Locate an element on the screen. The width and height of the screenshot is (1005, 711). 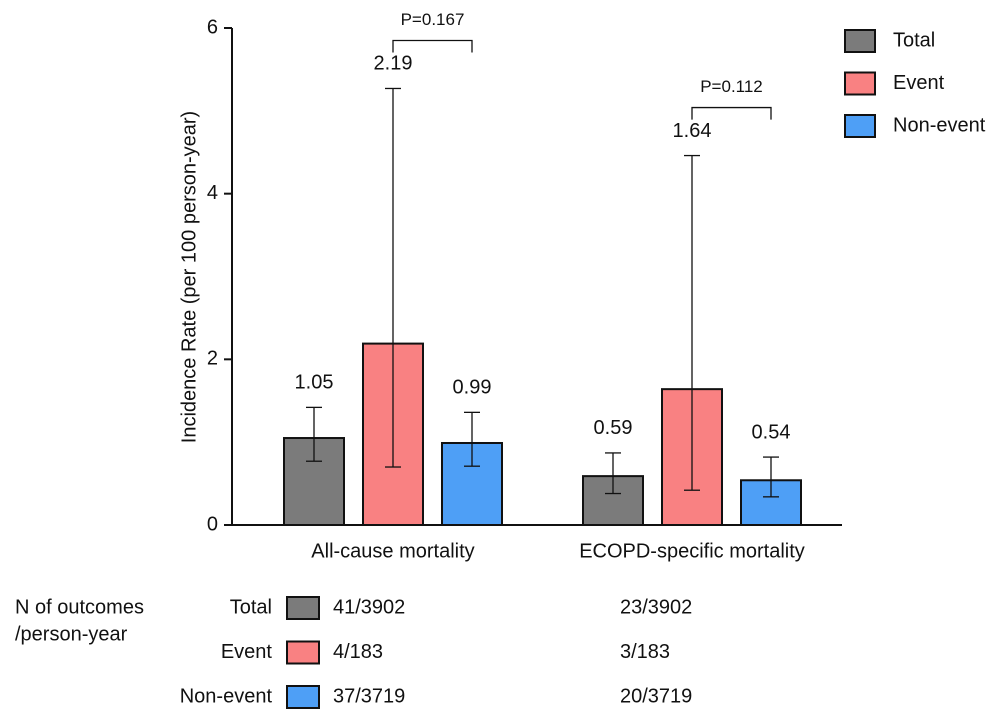
value-label: 1.64 is located at coordinates (692, 131).